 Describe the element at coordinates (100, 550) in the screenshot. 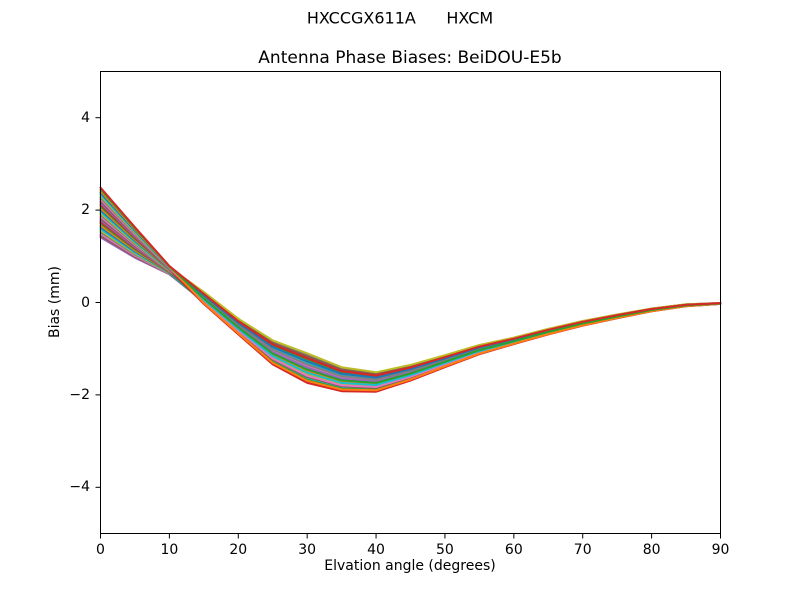

I see `x-tick-label: 0` at that location.